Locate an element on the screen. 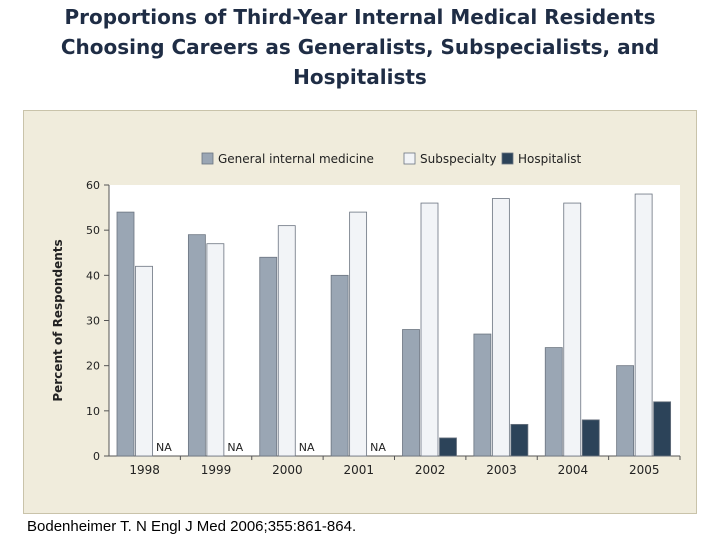 The width and height of the screenshot is (720, 540). x-tick-label: 1999 is located at coordinates (216, 470).